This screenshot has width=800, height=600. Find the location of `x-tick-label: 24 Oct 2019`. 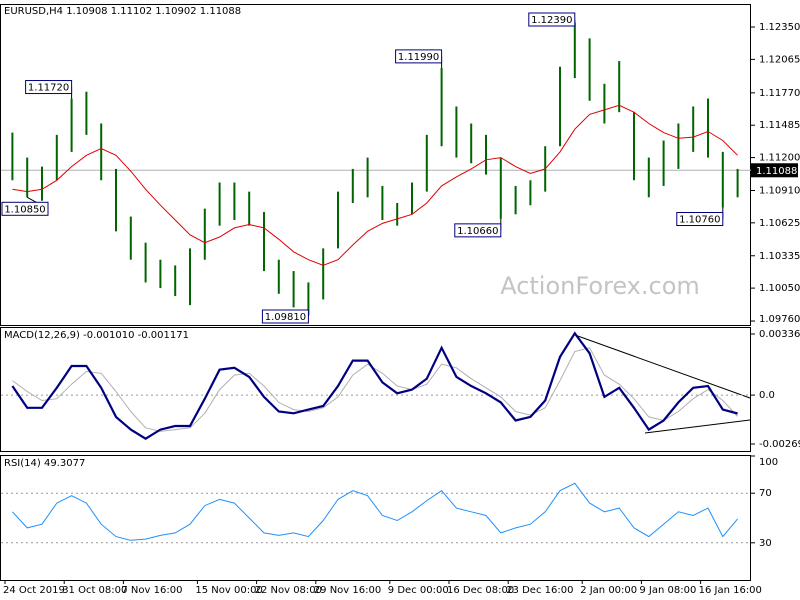

x-tick-label: 24 Oct 2019 is located at coordinates (34, 590).